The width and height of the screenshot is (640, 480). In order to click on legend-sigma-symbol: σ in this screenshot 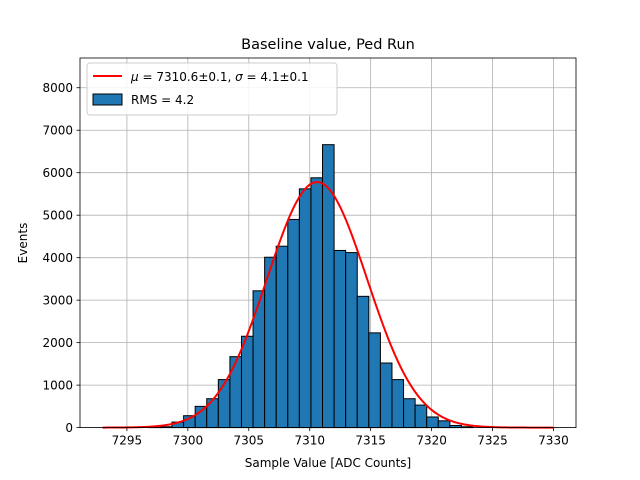, I will do `click(239, 77)`.